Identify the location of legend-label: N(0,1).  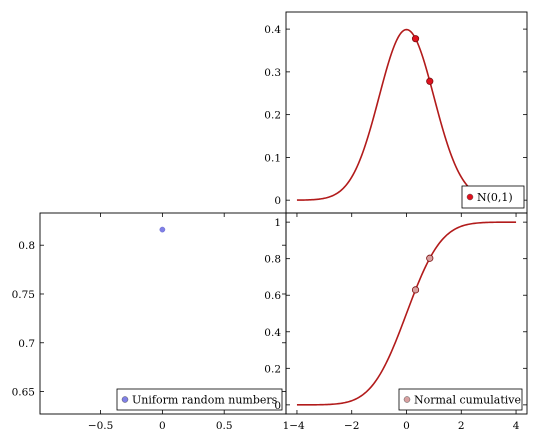
(495, 197).